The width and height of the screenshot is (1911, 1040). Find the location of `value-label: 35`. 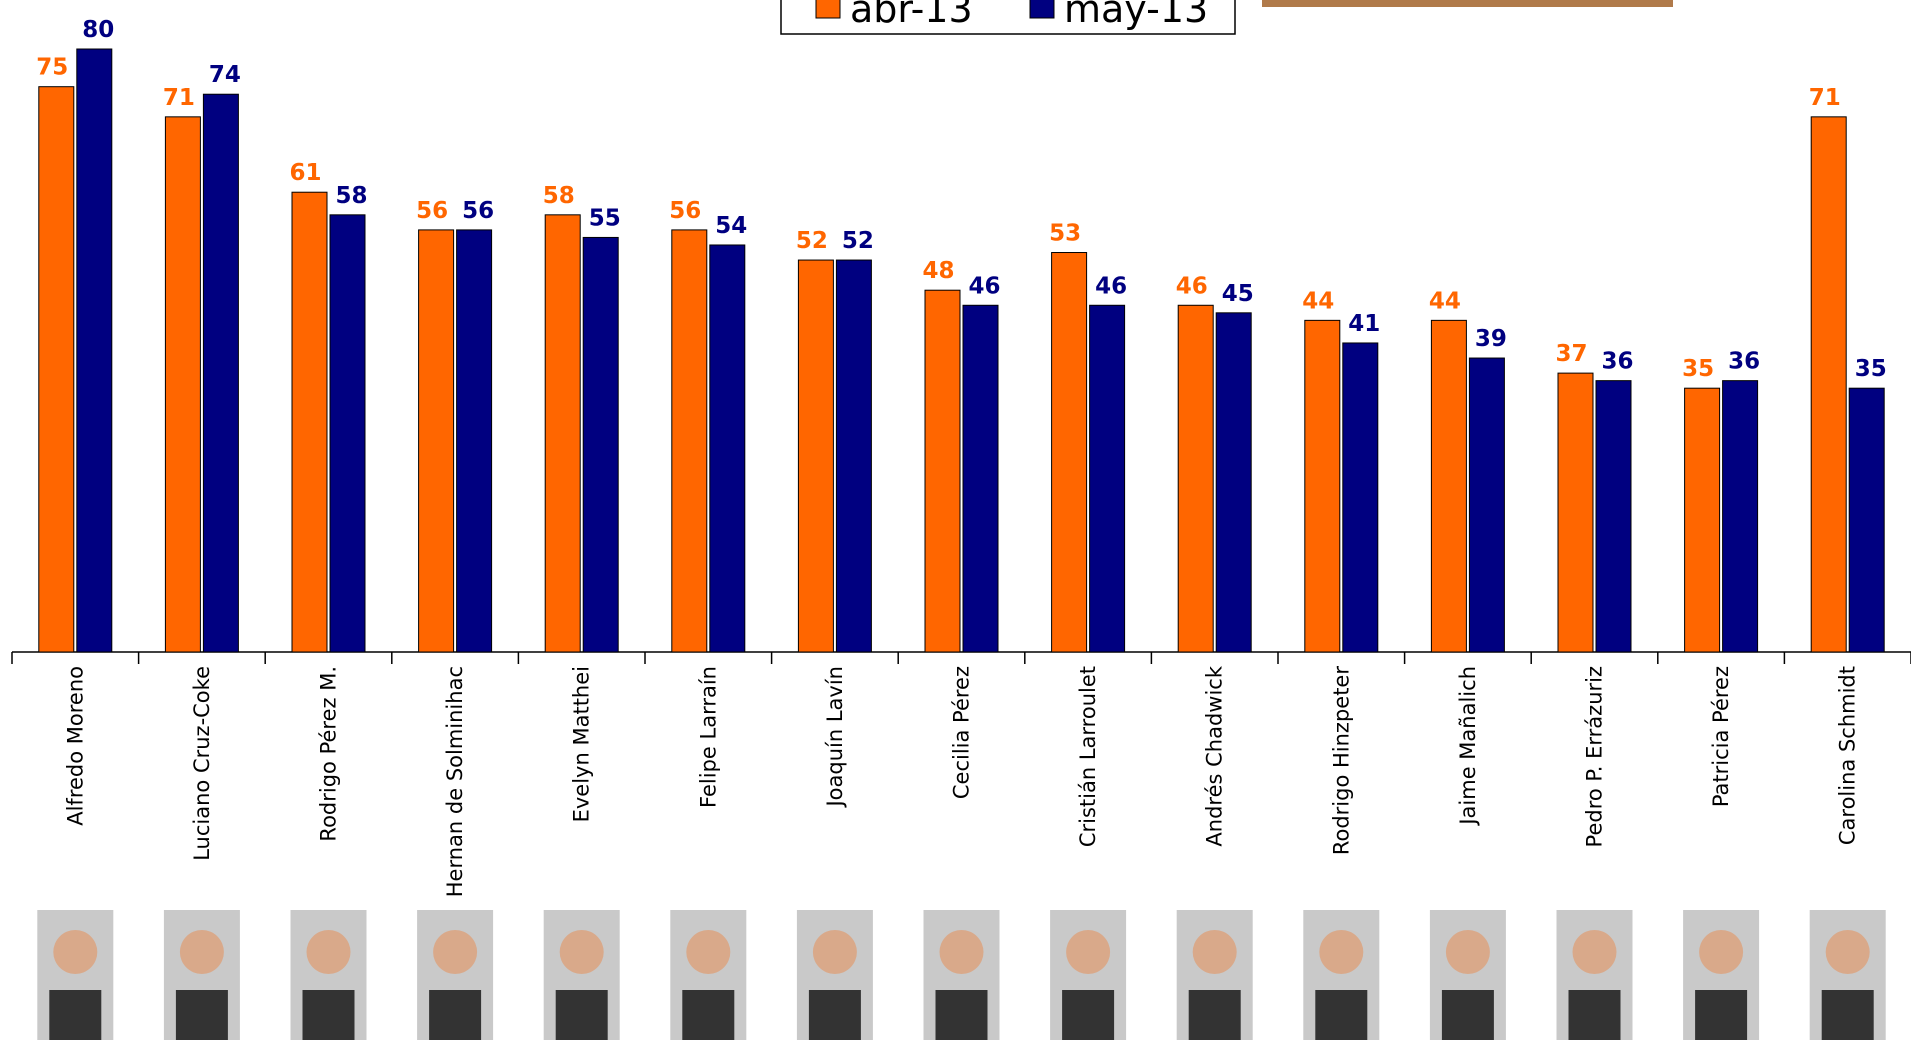

value-label: 35 is located at coordinates (1698, 369).